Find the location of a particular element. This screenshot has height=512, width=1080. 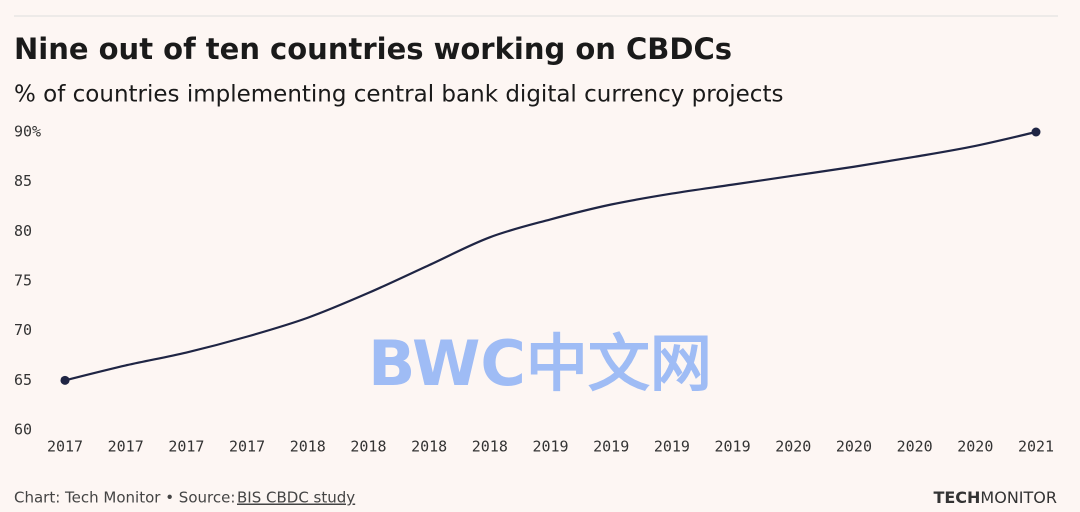

watermark: BWC中文网 is located at coordinates (540, 363).